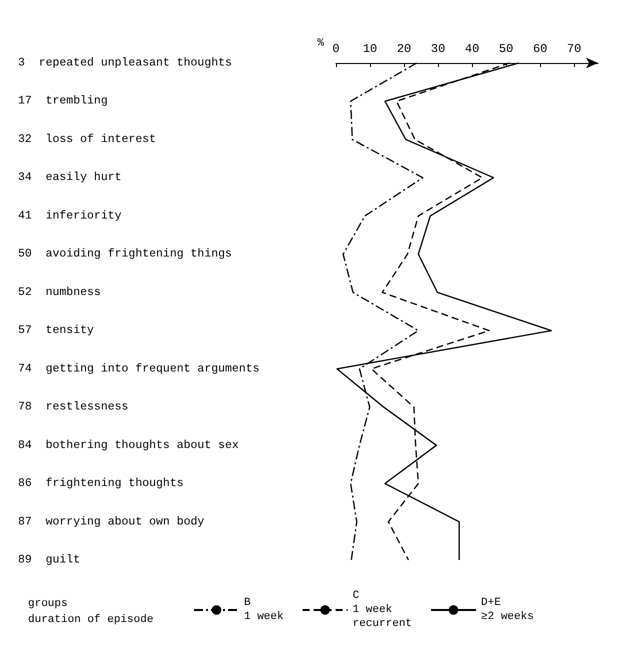 The width and height of the screenshot is (626, 658). I want to click on y-tick-label: 17 trembling, so click(63, 101).